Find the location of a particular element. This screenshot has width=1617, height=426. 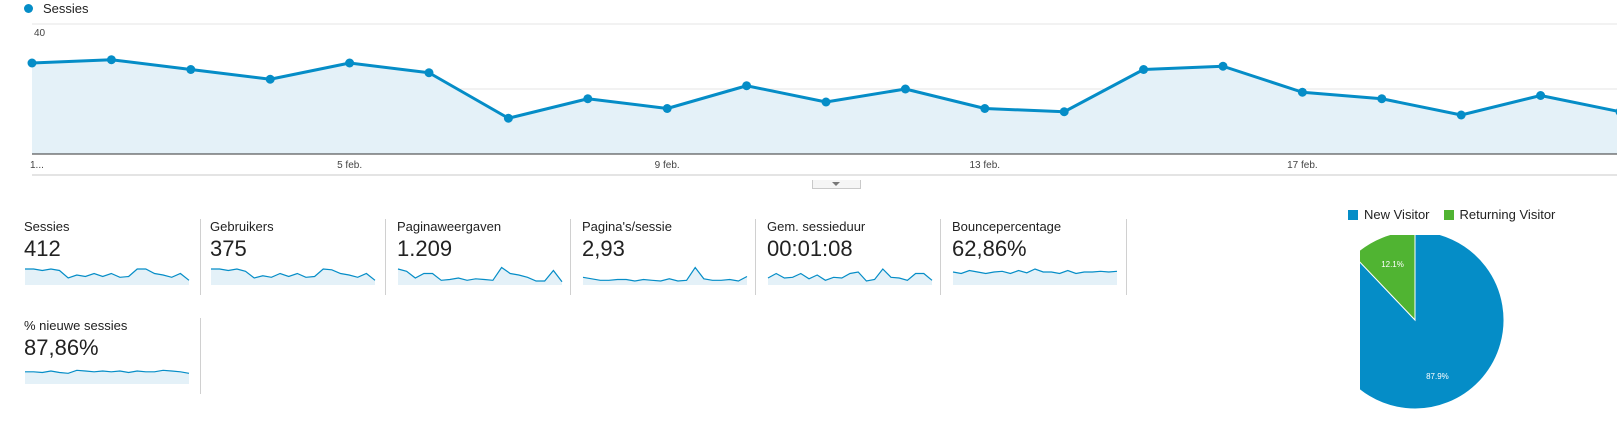

pie-legend-item-new: New Visitor is located at coordinates (1389, 214).